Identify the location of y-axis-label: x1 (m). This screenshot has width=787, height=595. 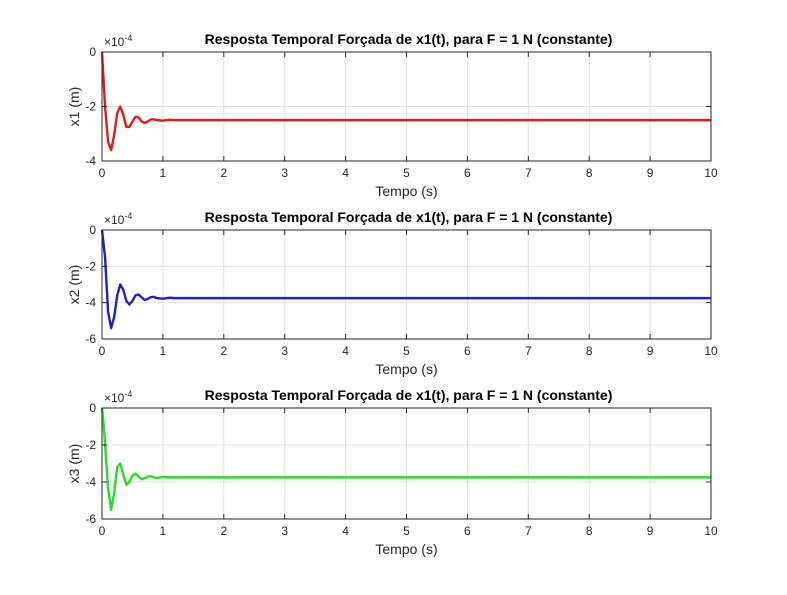
(74, 107).